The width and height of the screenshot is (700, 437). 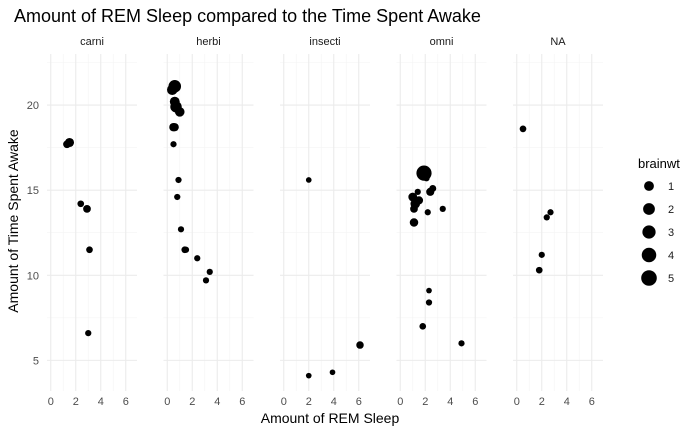 I want to click on facet-panel-omni: omni 0 2 4 6, so click(x=441, y=222).